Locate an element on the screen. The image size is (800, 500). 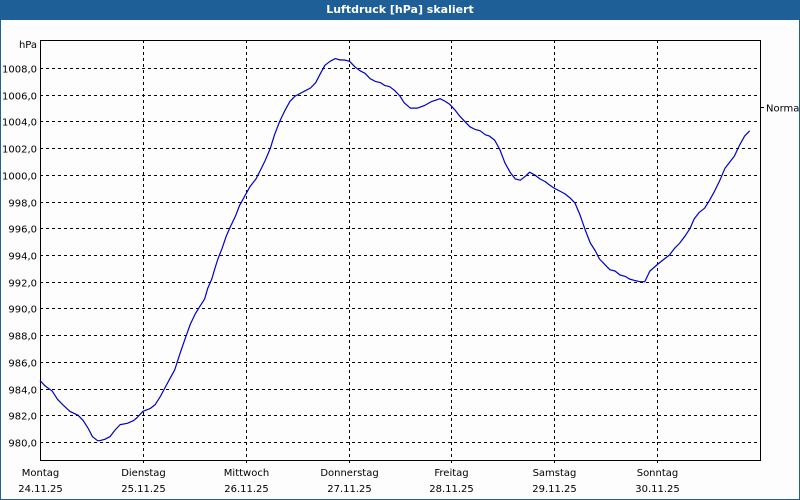
y-tick-label: 1008,0 is located at coordinates (19, 70).